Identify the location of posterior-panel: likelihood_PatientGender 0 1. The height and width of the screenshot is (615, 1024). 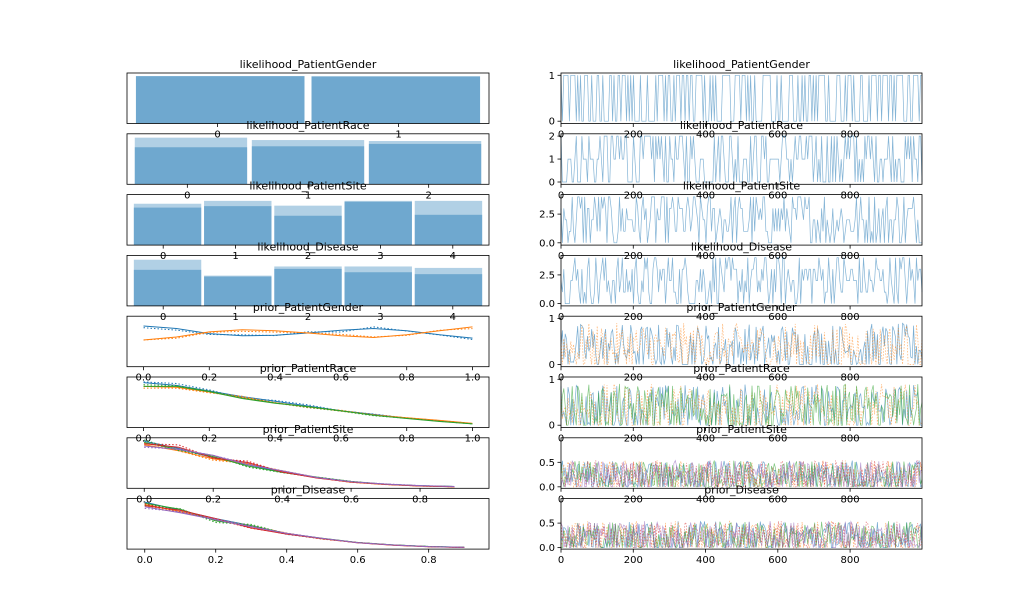
(308, 99).